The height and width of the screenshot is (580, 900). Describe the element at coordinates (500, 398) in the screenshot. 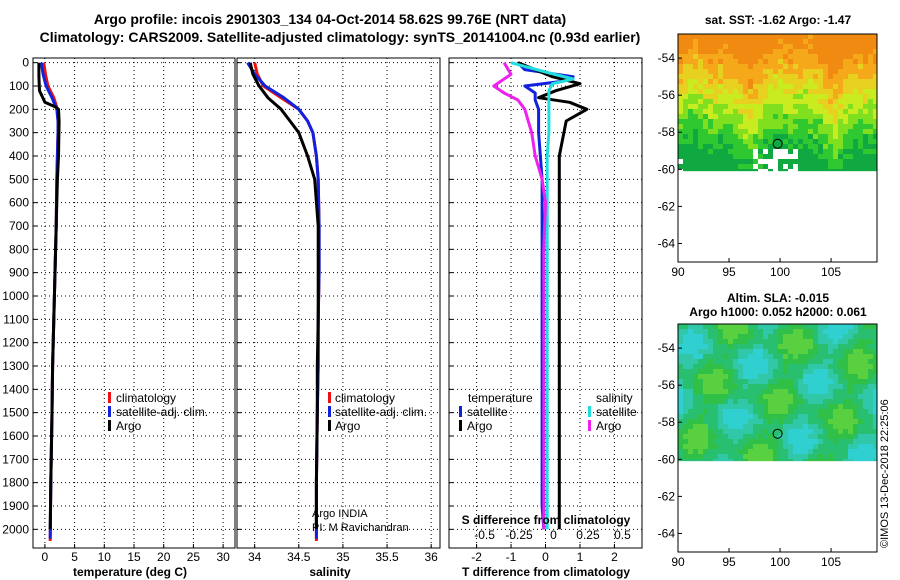

I see `legend-temperature-title: temperature` at that location.